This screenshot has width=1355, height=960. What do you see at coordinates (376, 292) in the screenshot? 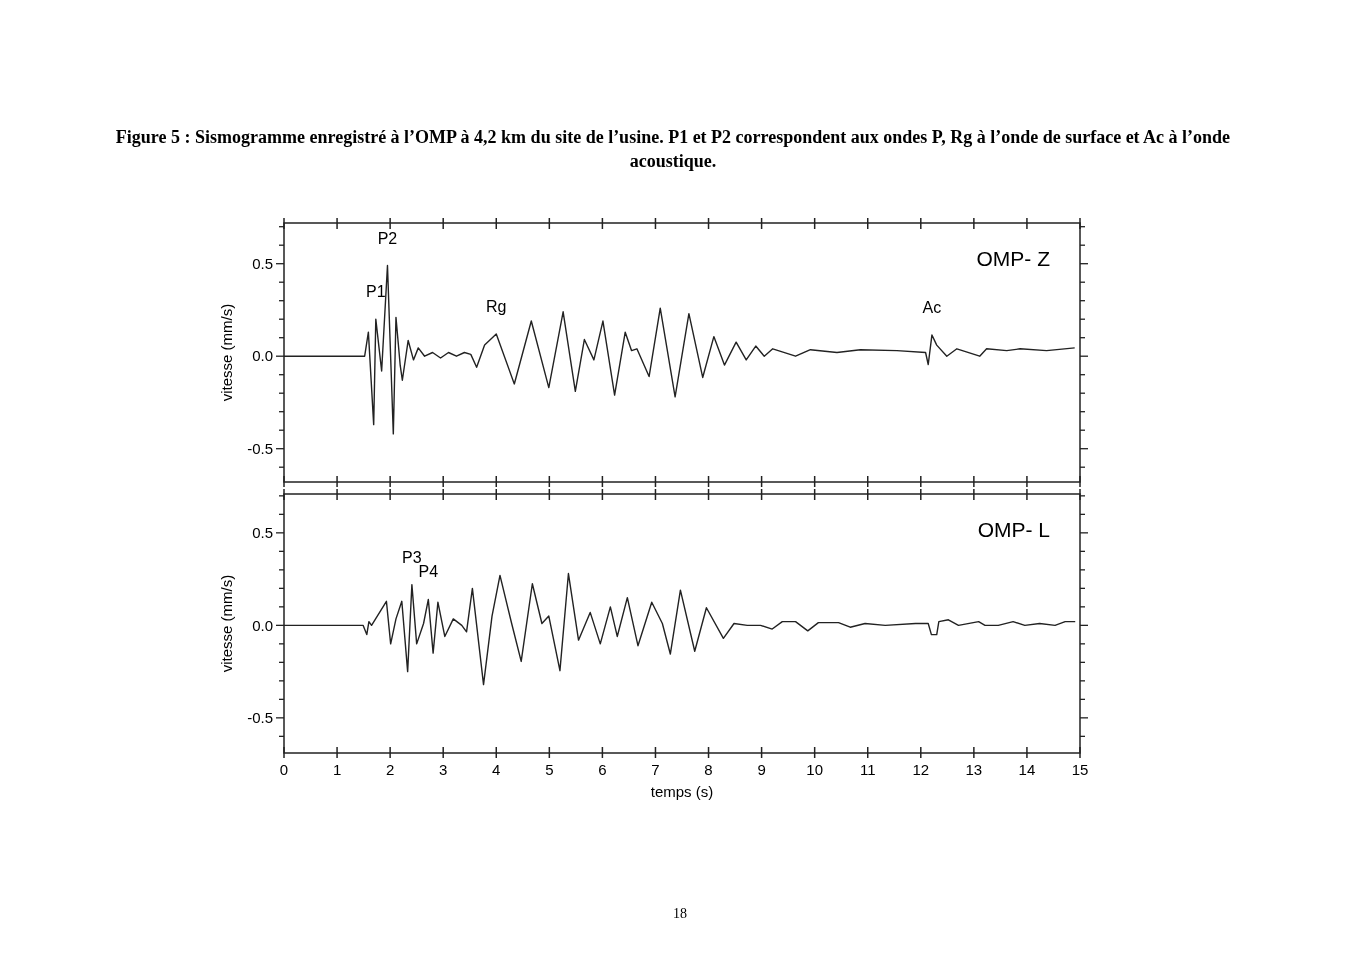
I see `annotation: P1` at bounding box center [376, 292].